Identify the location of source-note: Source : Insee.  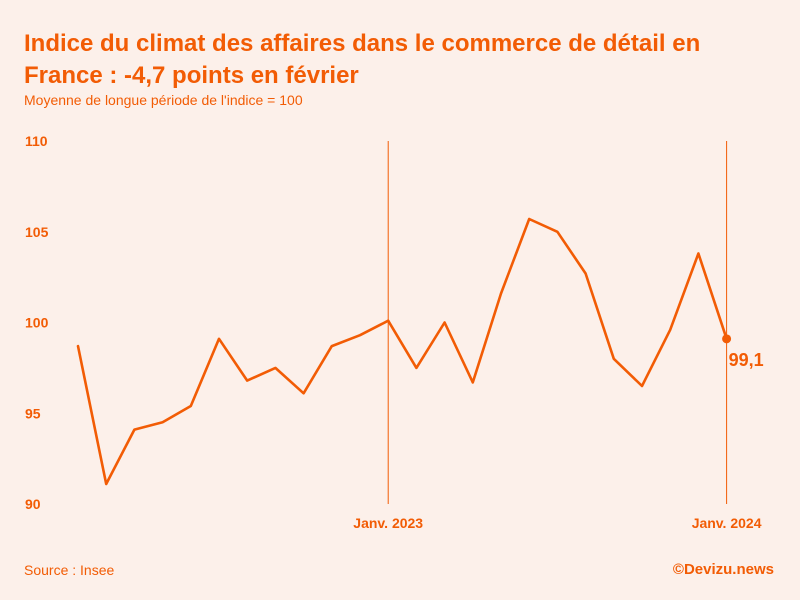
(69, 570).